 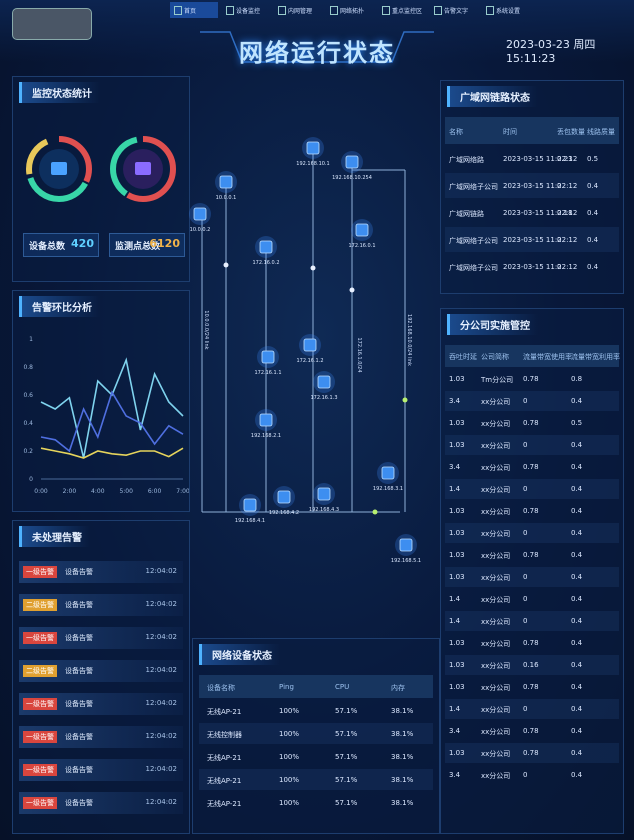 What do you see at coordinates (492, 96) in the screenshot?
I see `panel-title: 广域网链路状态` at bounding box center [492, 96].